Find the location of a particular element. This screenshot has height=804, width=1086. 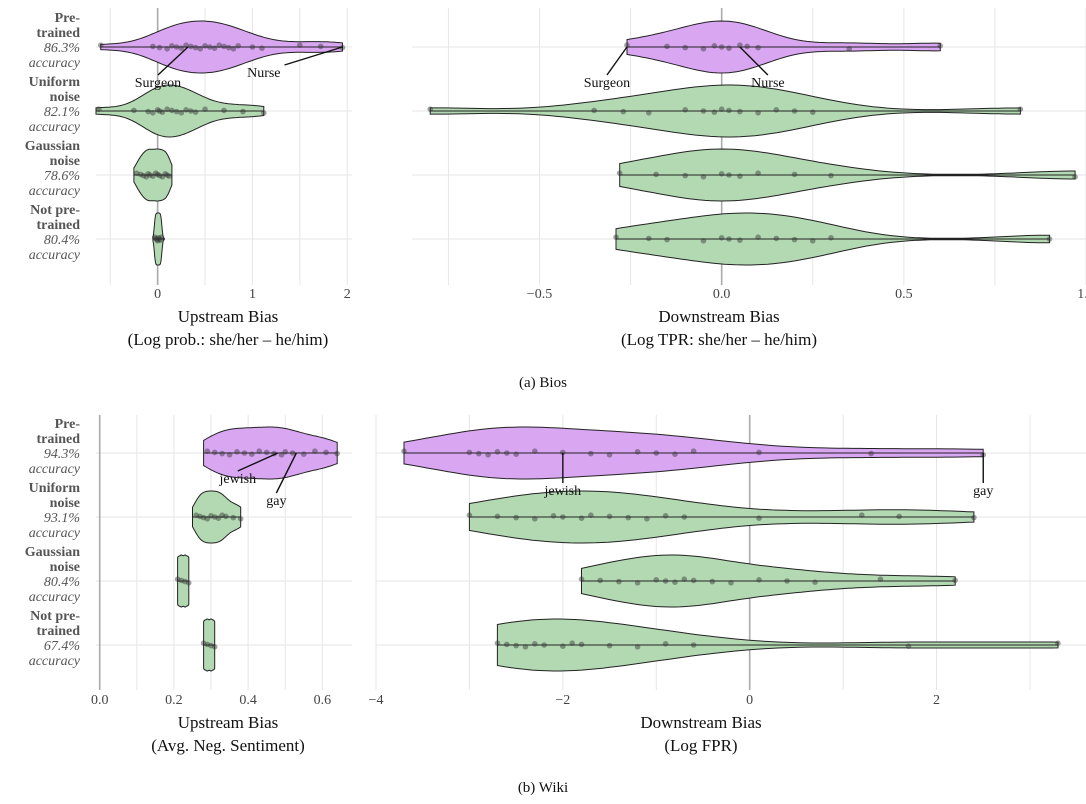

tick-label: 0.0 is located at coordinates (100, 700).